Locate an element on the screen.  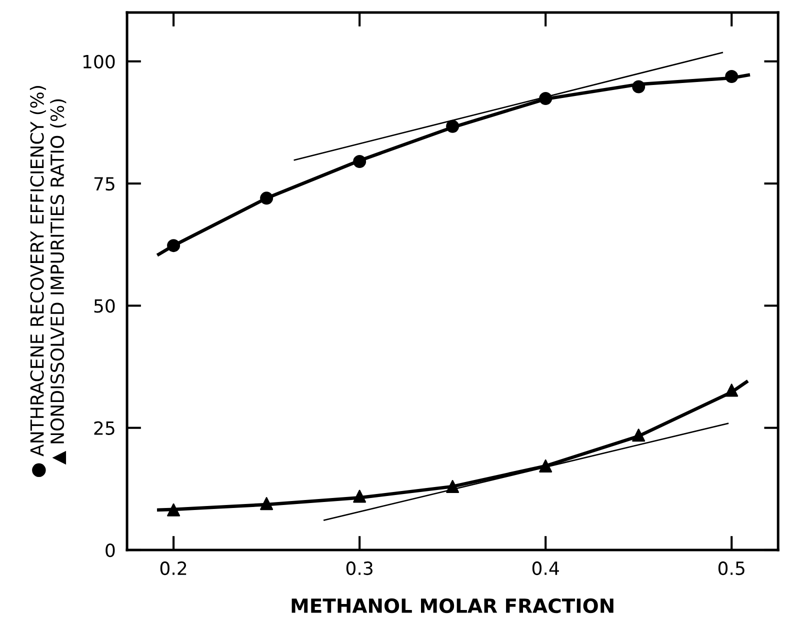
y-tick-label: 0 is located at coordinates (110, 550).